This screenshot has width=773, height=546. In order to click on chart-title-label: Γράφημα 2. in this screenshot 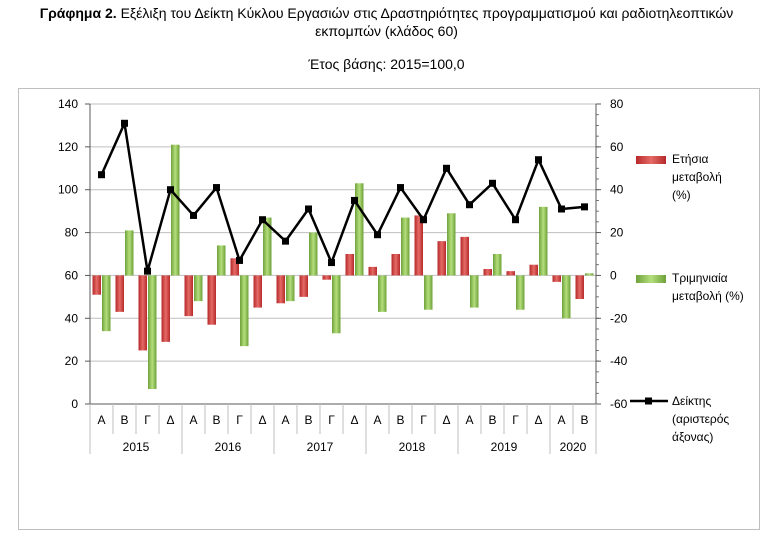, I will do `click(78, 13)`.